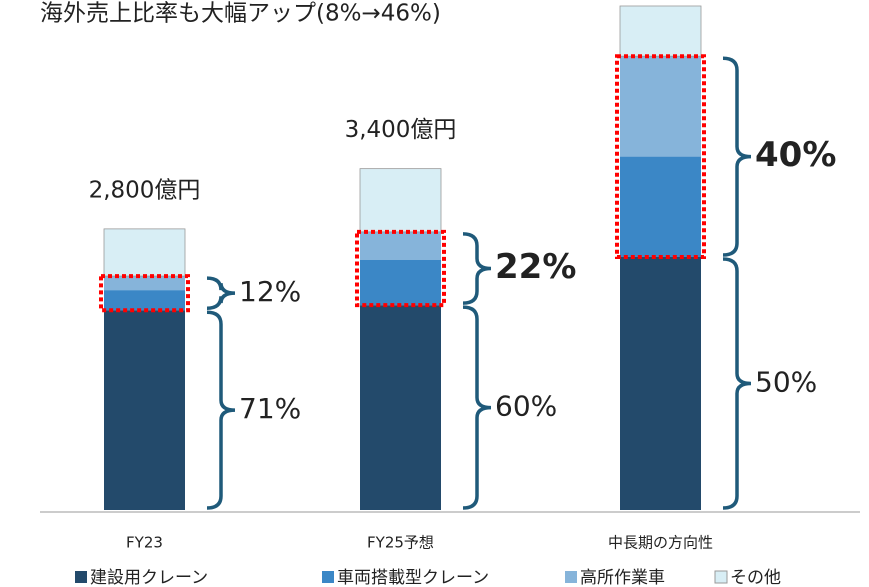 This screenshot has height=587, width=869. I want to click on share-label: 71%, so click(270, 408).